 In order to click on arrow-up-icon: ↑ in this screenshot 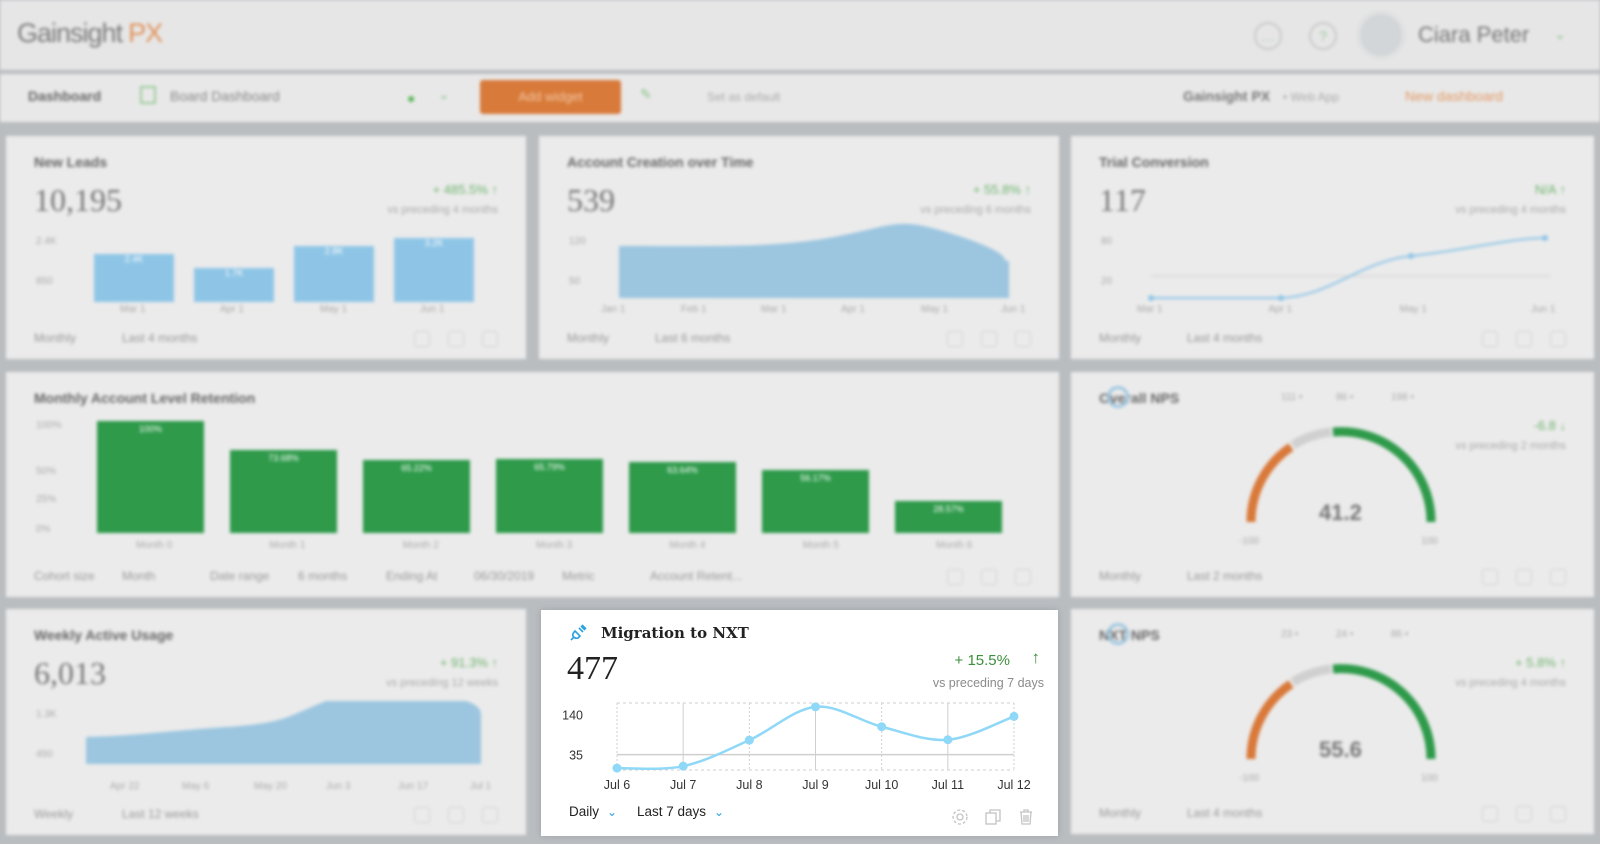, I will do `click(1036, 657)`.